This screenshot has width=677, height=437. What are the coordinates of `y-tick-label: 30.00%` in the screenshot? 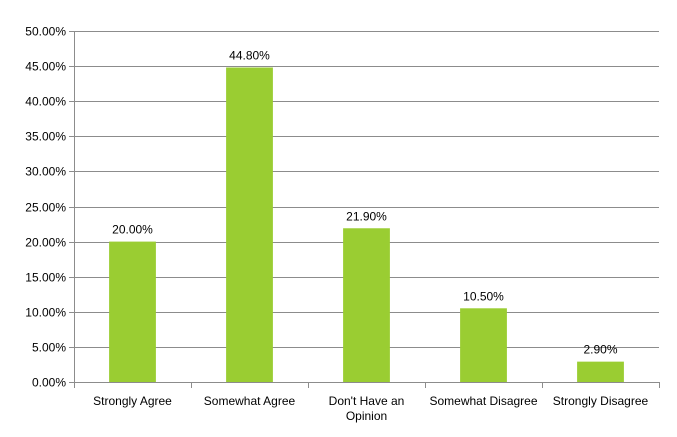 It's located at (45, 172).